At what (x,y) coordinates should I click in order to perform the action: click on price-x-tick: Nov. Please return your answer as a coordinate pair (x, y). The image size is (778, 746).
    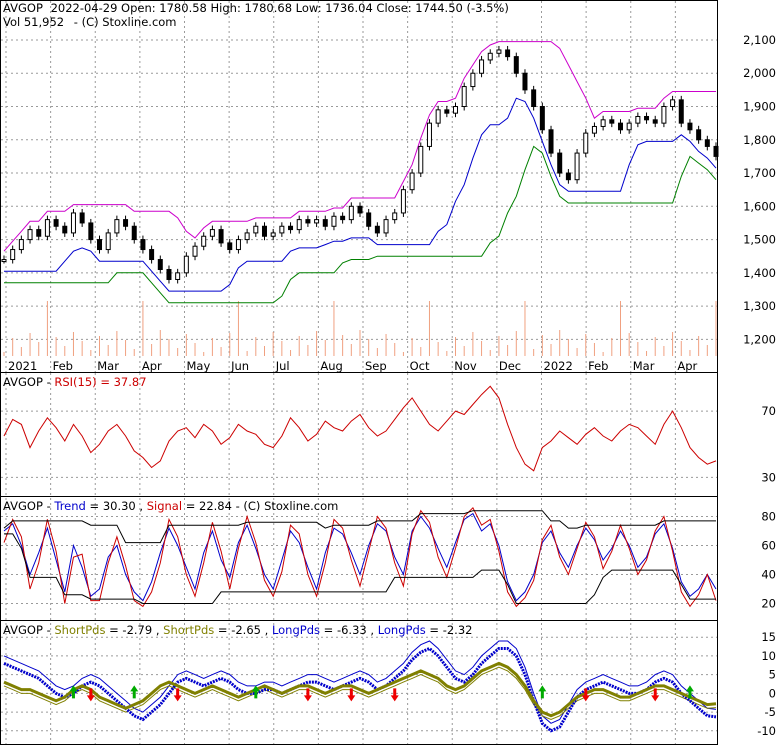
    Looking at the image, I should click on (465, 366).